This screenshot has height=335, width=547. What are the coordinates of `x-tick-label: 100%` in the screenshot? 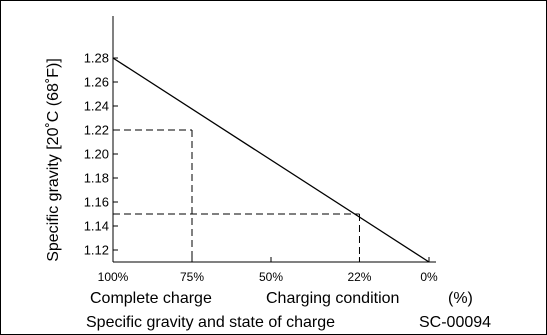 It's located at (113, 277).